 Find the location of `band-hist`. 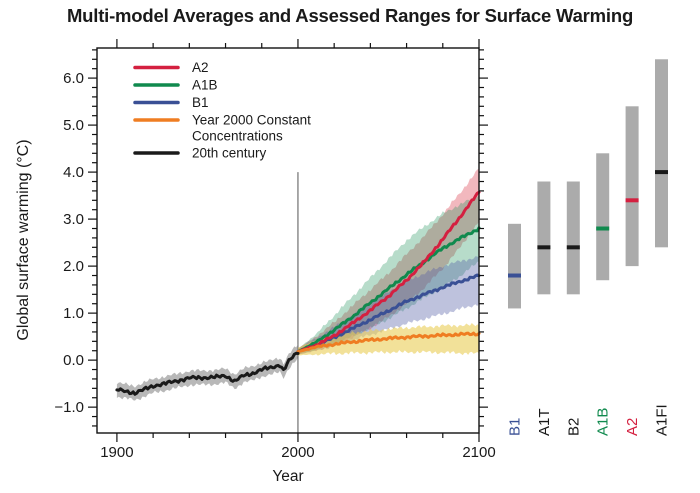

band-hist is located at coordinates (207, 372).